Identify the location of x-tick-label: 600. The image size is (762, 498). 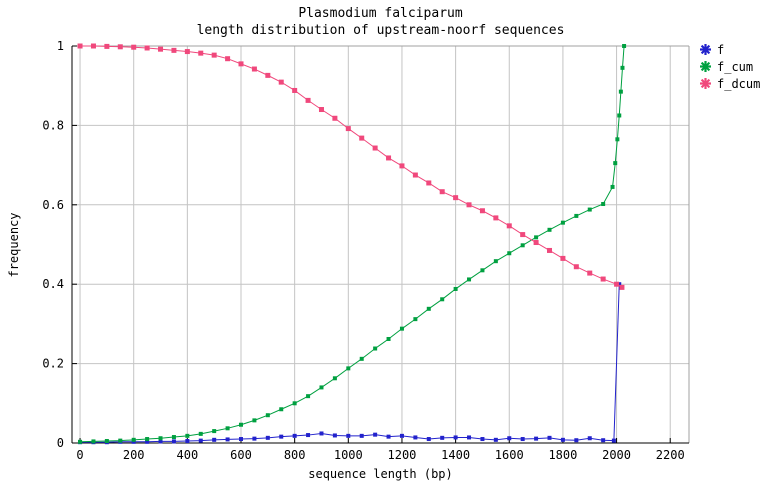
(241, 455).